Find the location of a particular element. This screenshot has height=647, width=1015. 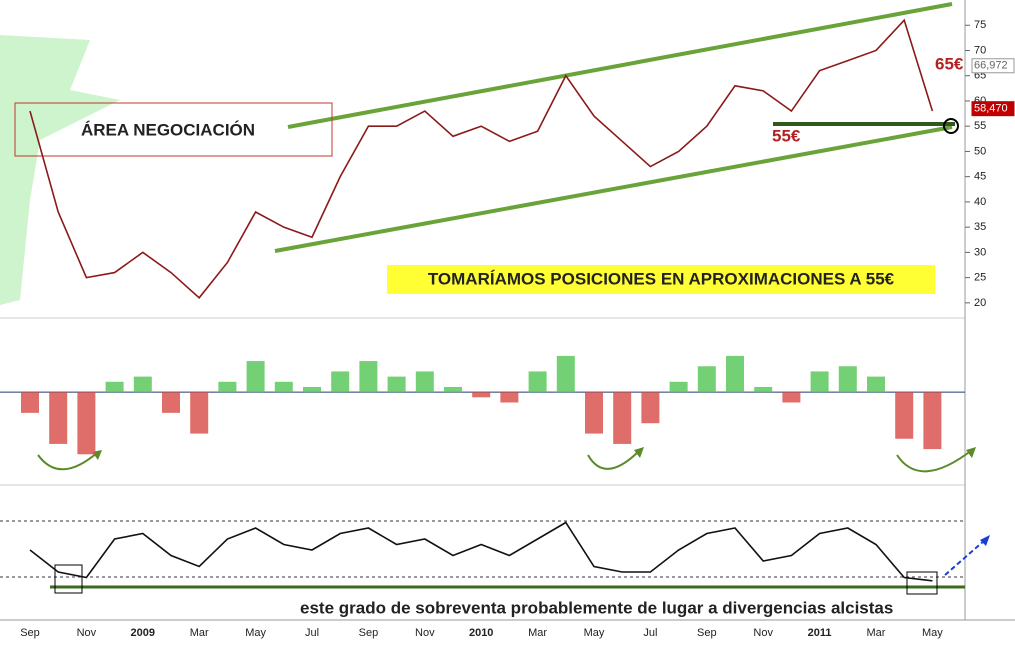

y-tick-label: 70 is located at coordinates (980, 50).